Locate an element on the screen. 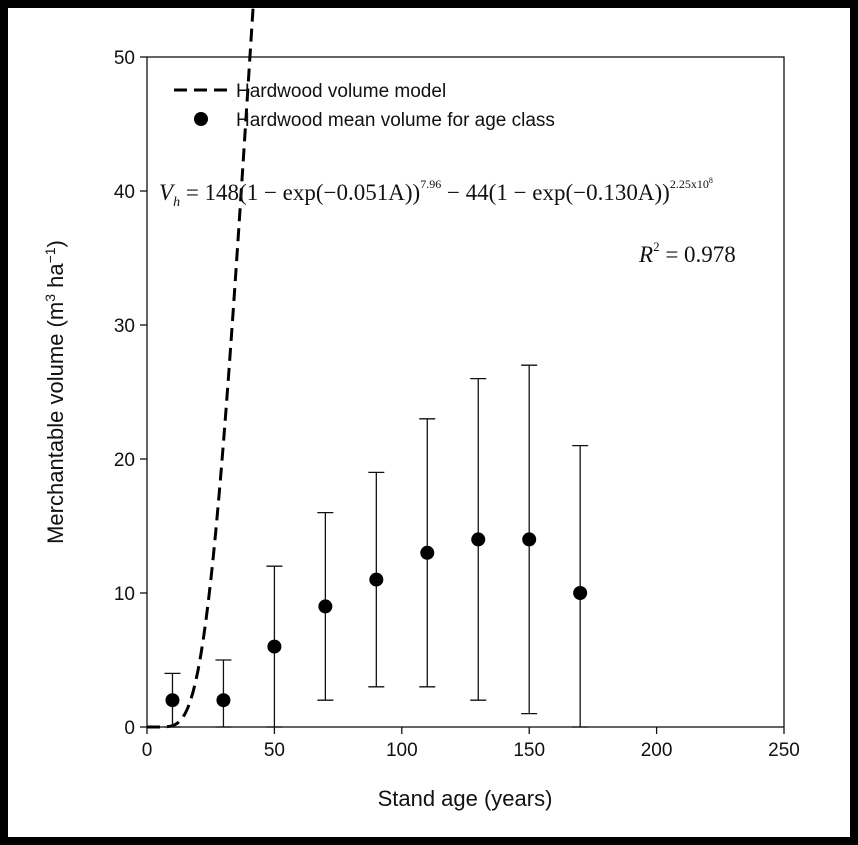 Image resolution: width=858 pixels, height=845 pixels. legend-label-points: Hardwood mean volume for age class is located at coordinates (395, 120).